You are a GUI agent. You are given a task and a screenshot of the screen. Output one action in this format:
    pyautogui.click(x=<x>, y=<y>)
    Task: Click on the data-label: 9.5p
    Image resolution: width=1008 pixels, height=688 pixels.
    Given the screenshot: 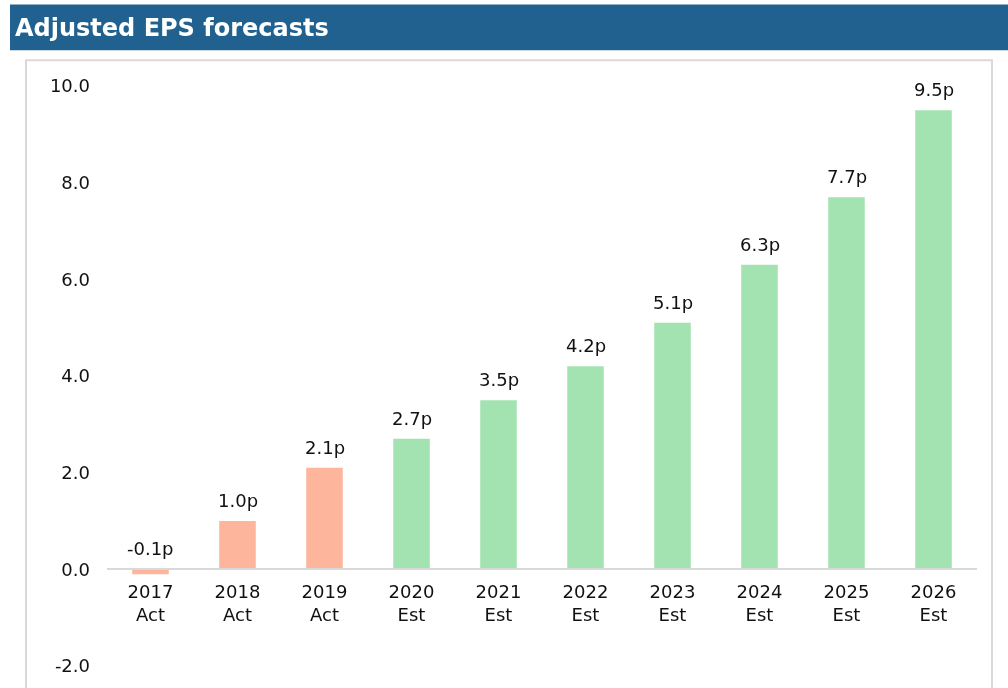 What is the action you would take?
    pyautogui.click(x=934, y=89)
    